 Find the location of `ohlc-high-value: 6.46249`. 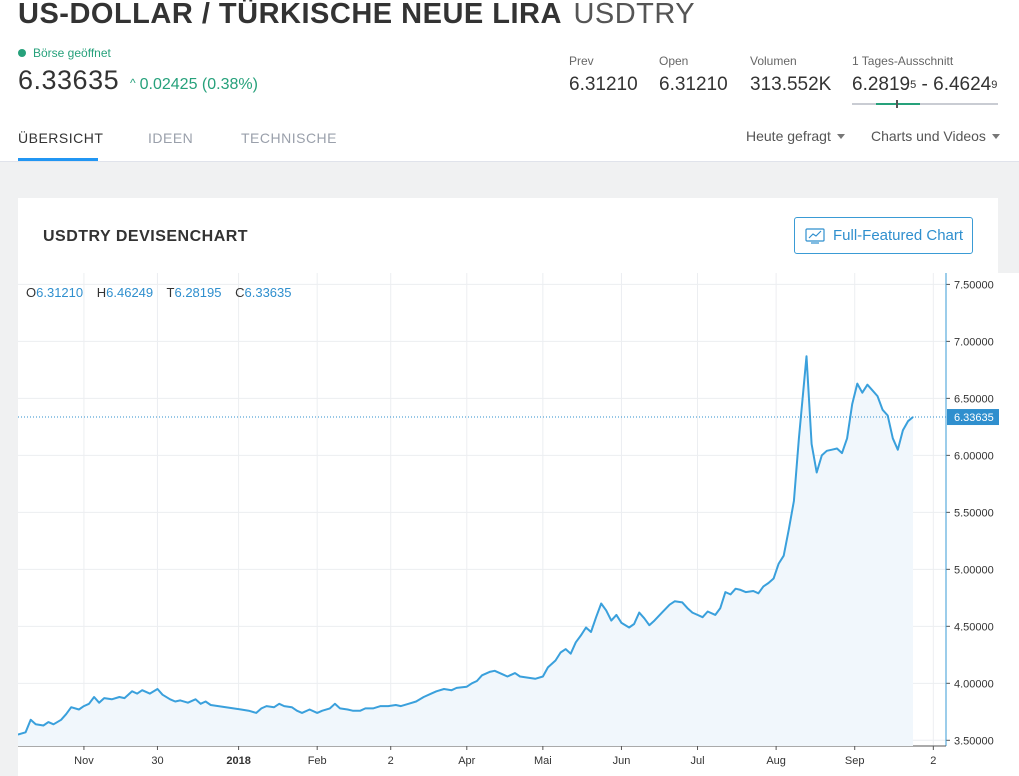

ohlc-high-value: 6.46249 is located at coordinates (130, 292).